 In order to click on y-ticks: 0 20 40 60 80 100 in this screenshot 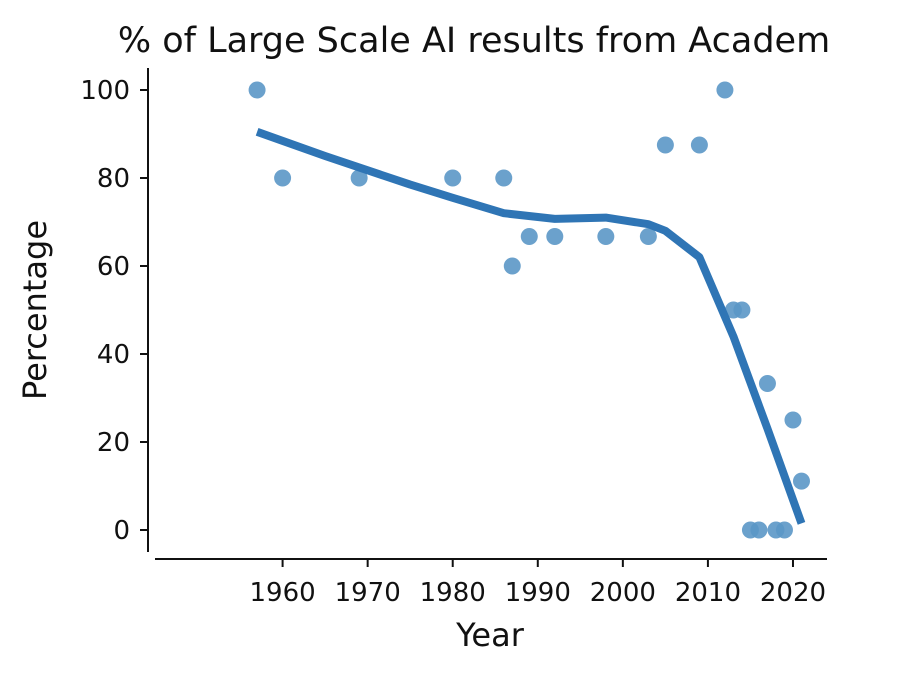, I will do `click(114, 311)`.